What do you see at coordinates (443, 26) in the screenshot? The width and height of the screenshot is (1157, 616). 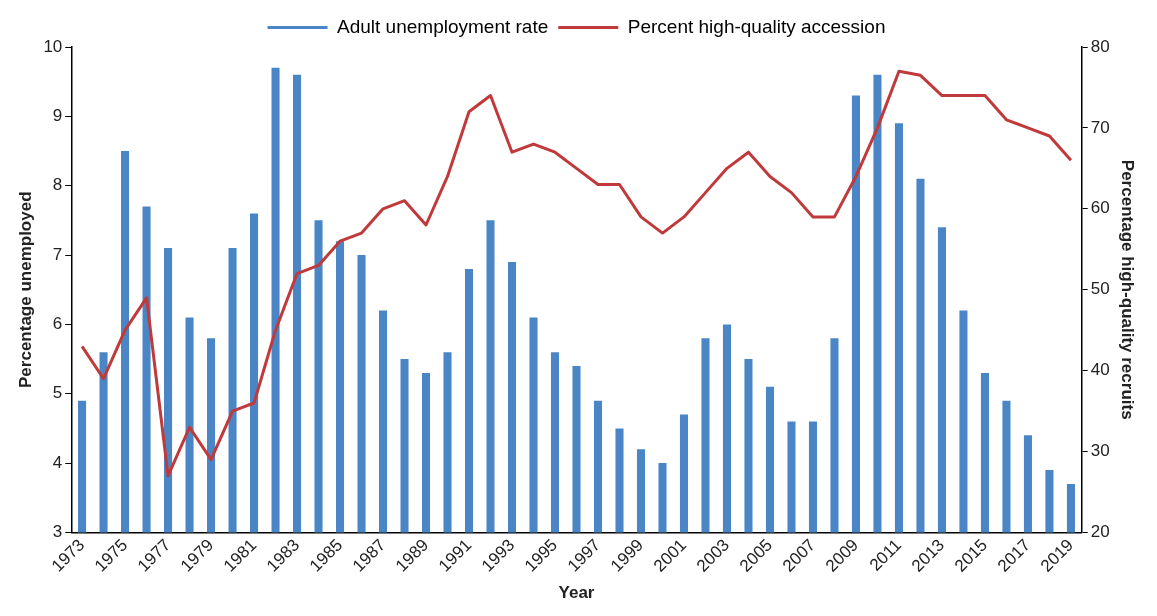 I see `legend-label: Adult unemployment rate` at bounding box center [443, 26].